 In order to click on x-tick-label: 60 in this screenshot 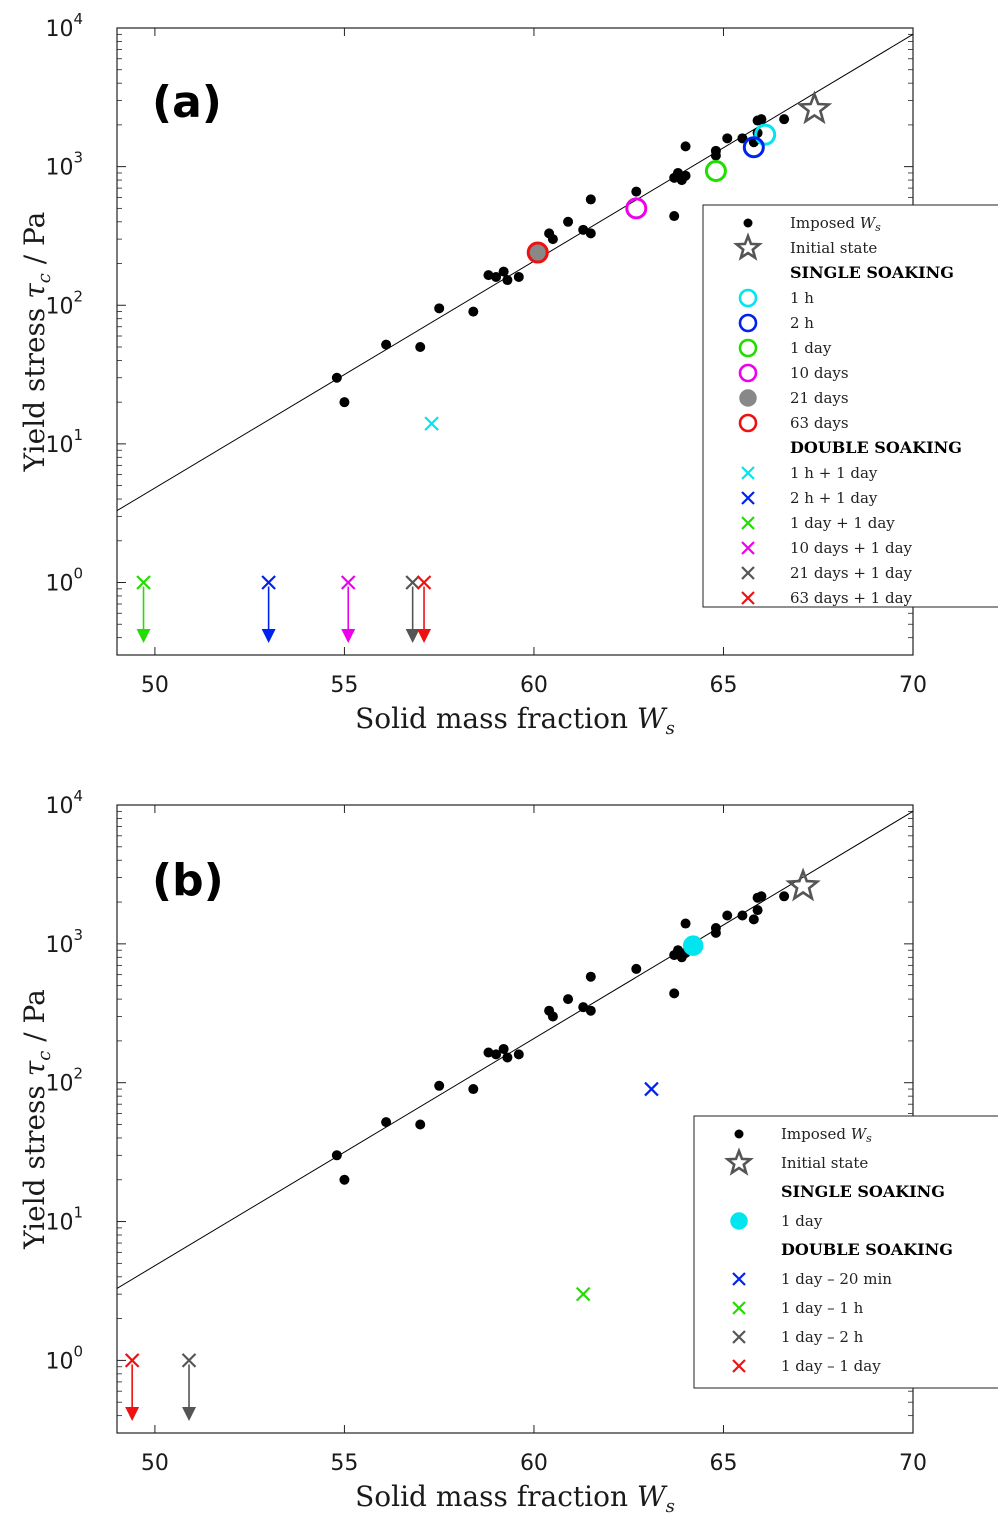, I will do `click(534, 1463)`.